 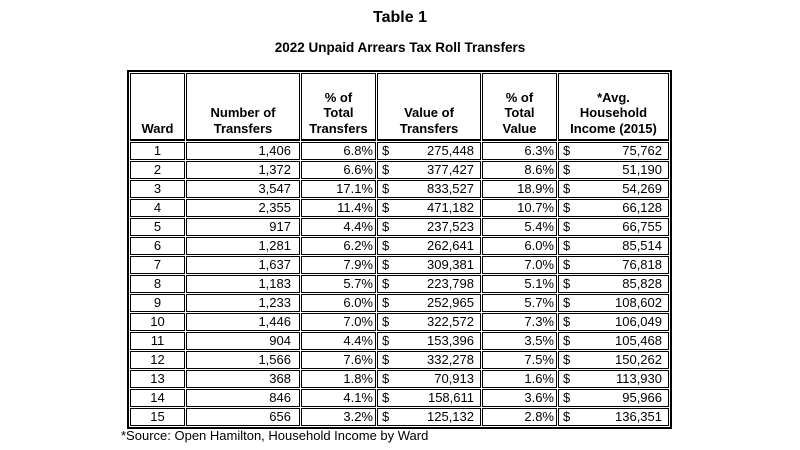 I want to click on money-cell-wrap: $ 150,262, so click(x=613, y=360).